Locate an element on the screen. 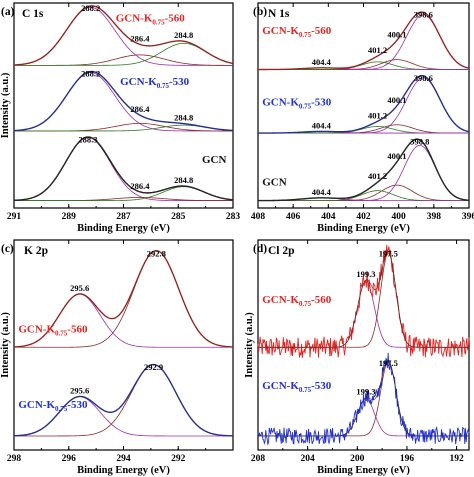  x-tick-label: 402 is located at coordinates (363, 217).